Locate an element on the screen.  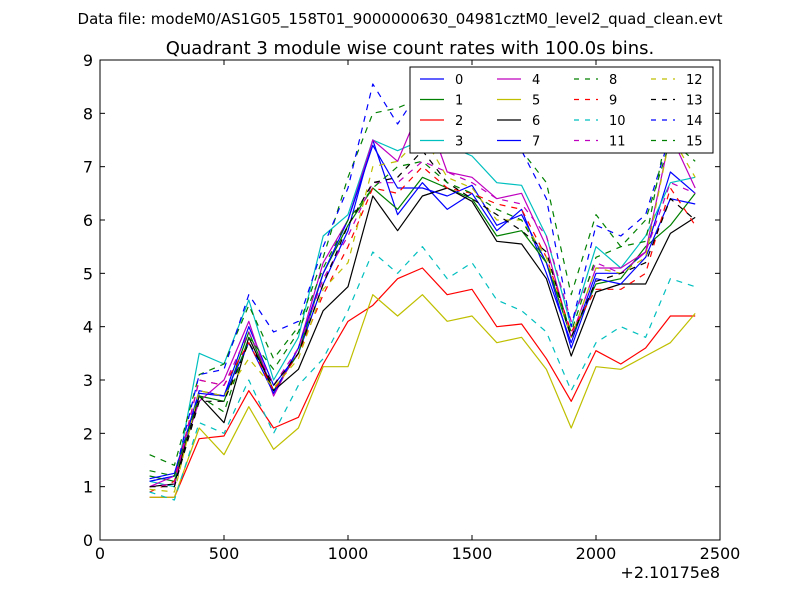
y-tick-label: 5 is located at coordinates (88, 273).